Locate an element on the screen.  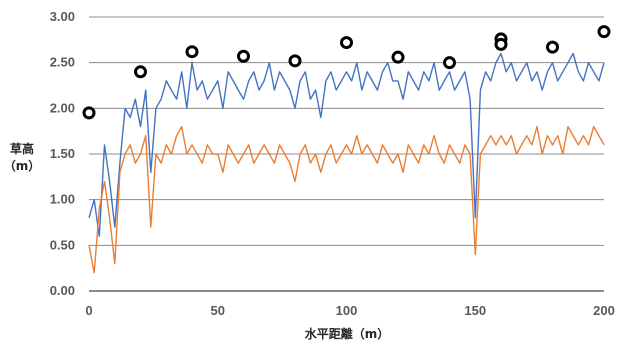
y-tick-label: 0.50 is located at coordinates (62, 244).